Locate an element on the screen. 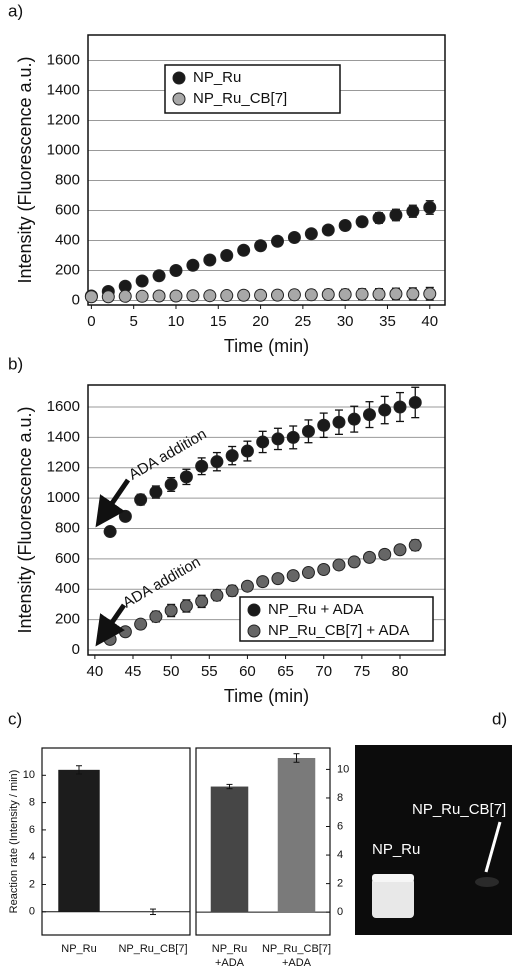 The width and height of the screenshot is (514, 975). y-tick-label: 1200 is located at coordinates (63, 119).